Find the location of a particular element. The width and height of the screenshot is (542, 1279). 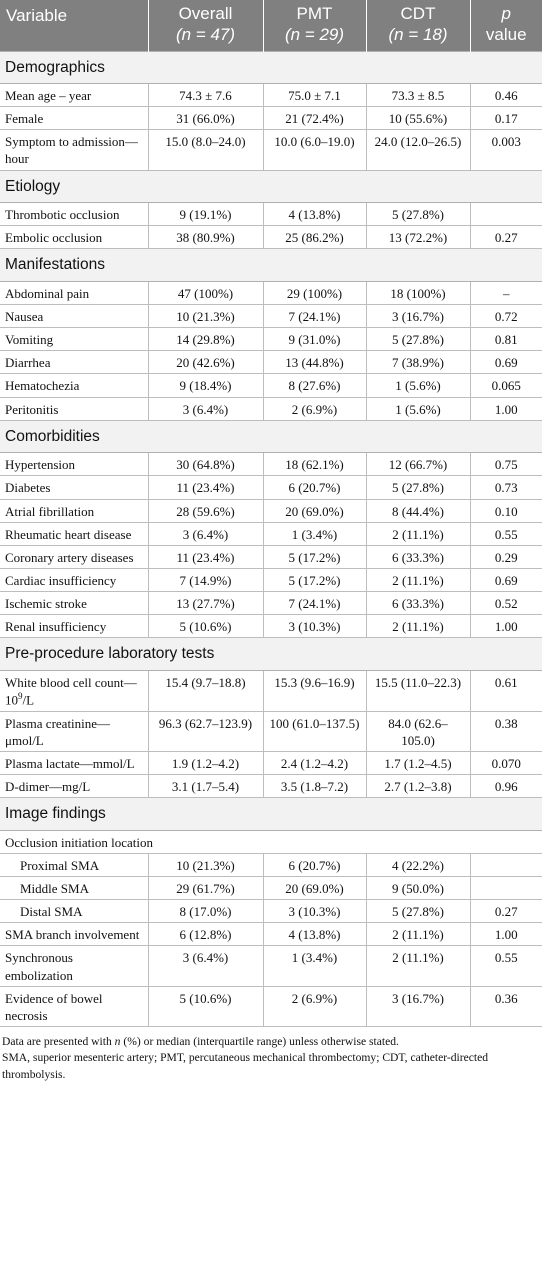

cell-cdt: 73.3 ± 8.5 is located at coordinates (418, 95).